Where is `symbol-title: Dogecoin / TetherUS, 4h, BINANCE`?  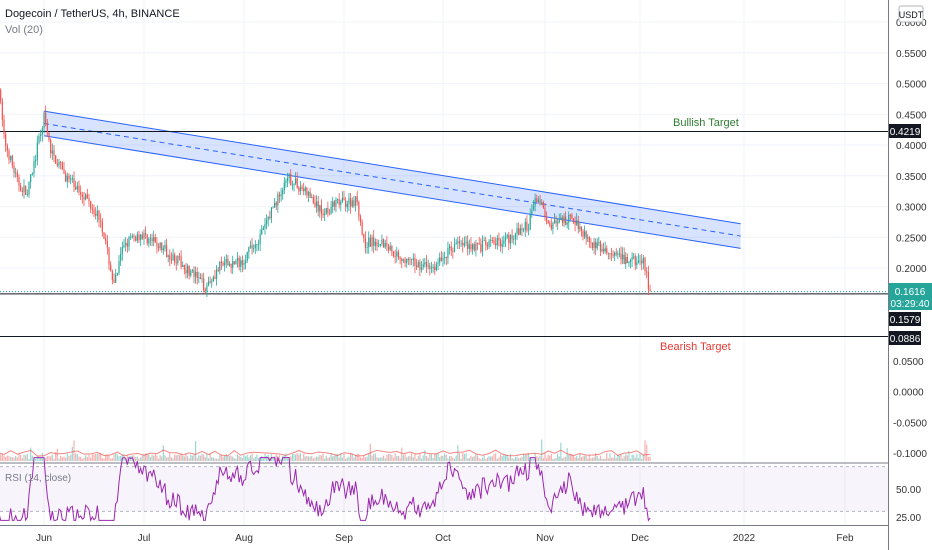 symbol-title: Dogecoin / TetherUS, 4h, BINANCE is located at coordinates (92, 14).